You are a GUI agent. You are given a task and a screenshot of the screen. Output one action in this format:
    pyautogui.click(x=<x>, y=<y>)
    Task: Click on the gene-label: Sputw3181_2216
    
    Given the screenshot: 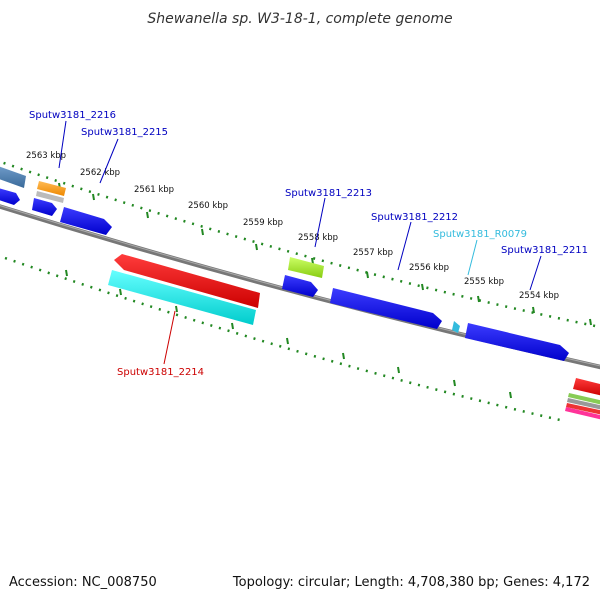 What is the action you would take?
    pyautogui.click(x=72, y=115)
    